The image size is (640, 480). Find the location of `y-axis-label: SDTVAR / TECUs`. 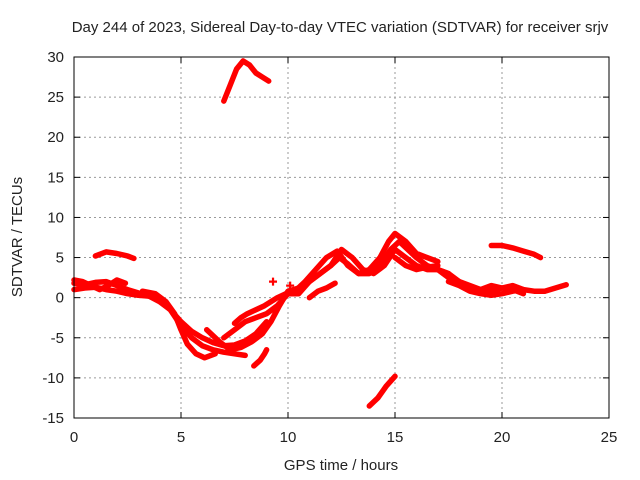

y-axis-label: SDTVAR / TECUs is located at coordinates (17, 237).